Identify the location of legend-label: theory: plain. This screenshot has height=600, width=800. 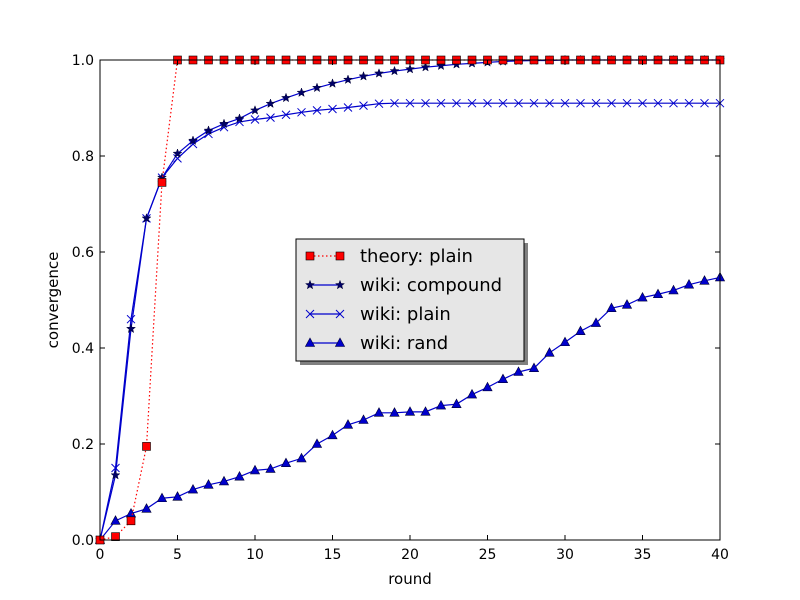
(416, 256).